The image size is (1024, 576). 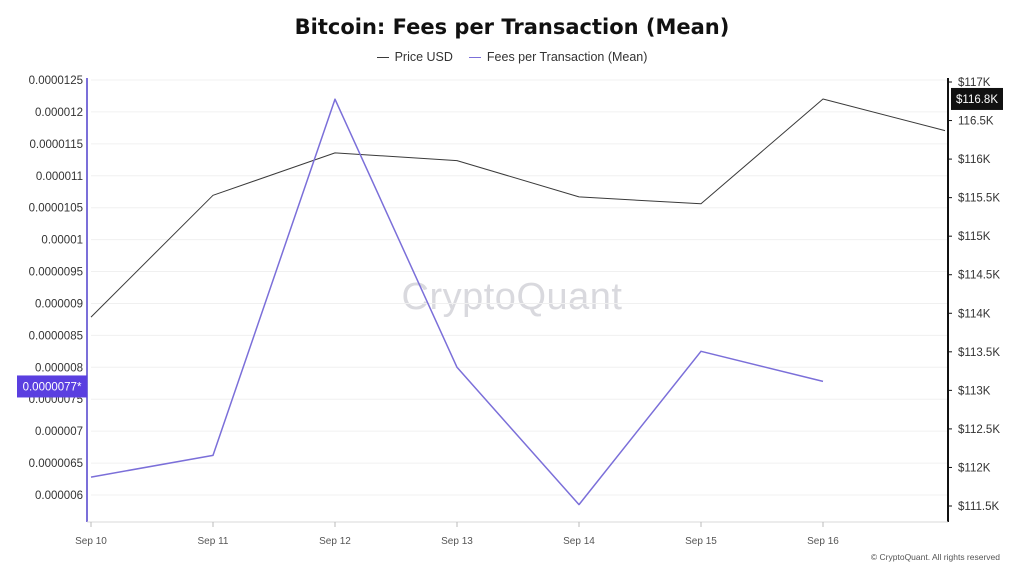 What do you see at coordinates (974, 391) in the screenshot?
I see `right-tick-label: $113K` at bounding box center [974, 391].